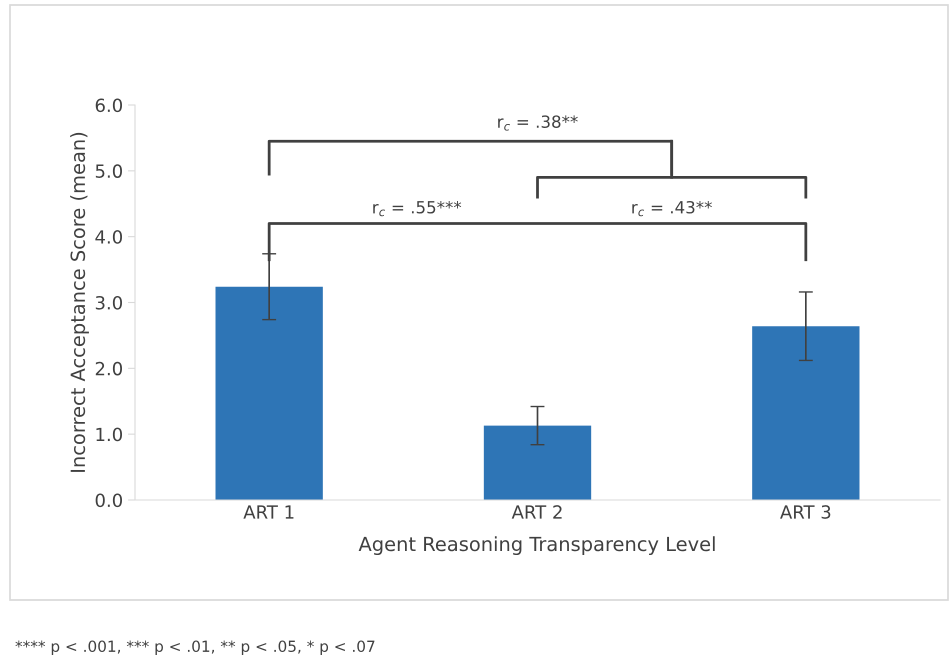 The image size is (951, 665). Describe the element at coordinates (109, 369) in the screenshot. I see `y-tick-label: 2.0` at that location.